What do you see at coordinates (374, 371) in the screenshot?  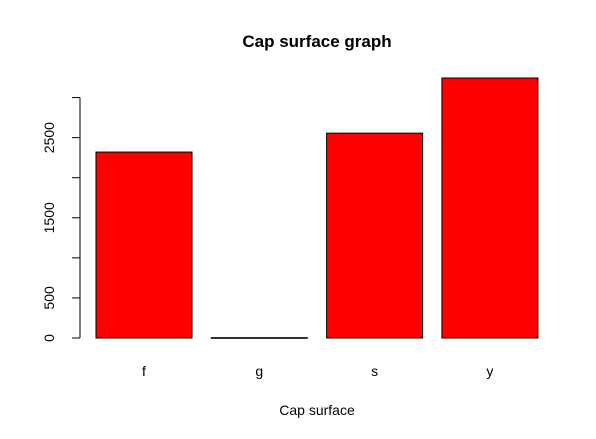 I see `x-tick-label: s` at bounding box center [374, 371].